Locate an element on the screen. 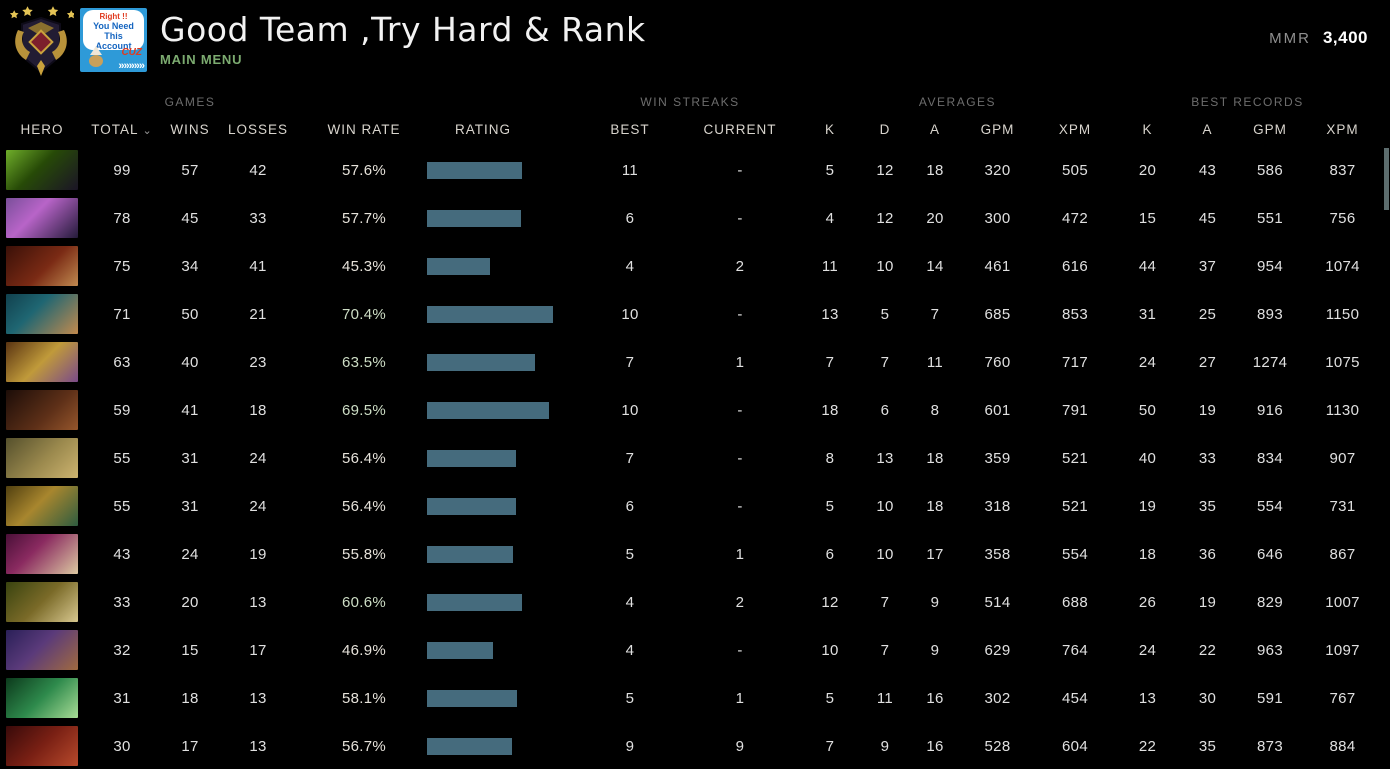 The image size is (1390, 769). best-streak-value: 7 is located at coordinates (630, 458).